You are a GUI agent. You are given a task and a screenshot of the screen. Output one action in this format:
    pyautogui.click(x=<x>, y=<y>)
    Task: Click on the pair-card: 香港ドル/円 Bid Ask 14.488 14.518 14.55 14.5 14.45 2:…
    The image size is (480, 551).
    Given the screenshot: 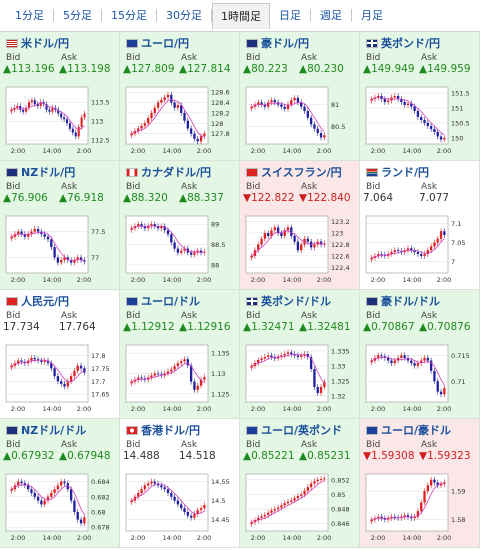 What is the action you would take?
    pyautogui.click(x=180, y=483)
    